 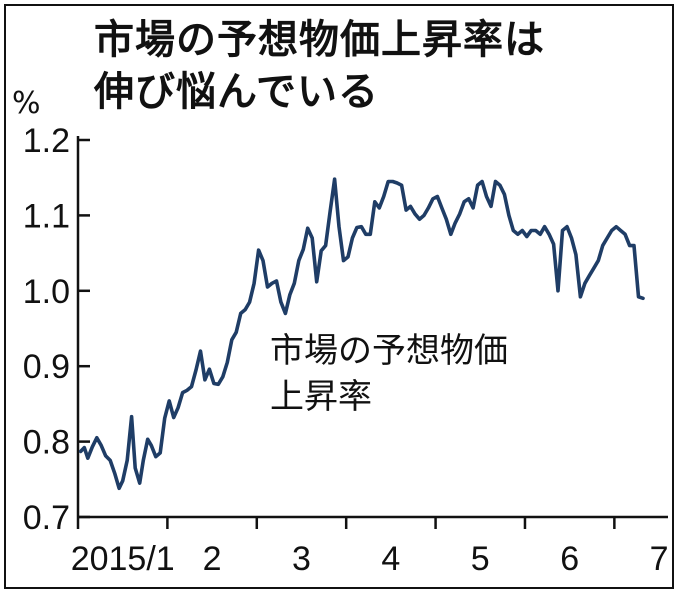 What do you see at coordinates (123, 559) in the screenshot?
I see `x-tick-label: 2015/1` at bounding box center [123, 559].